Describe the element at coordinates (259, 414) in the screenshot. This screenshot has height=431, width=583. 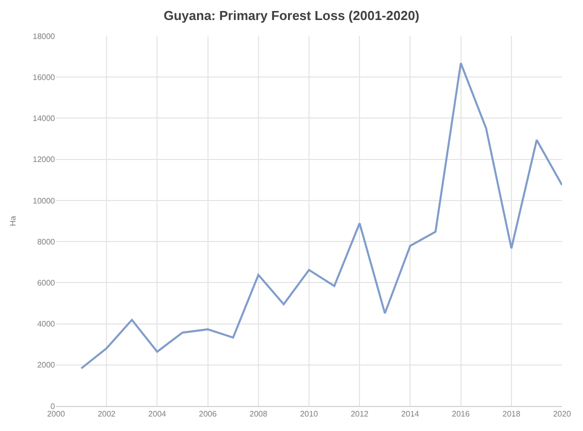
I see `x-tick-label: 2008` at that location.